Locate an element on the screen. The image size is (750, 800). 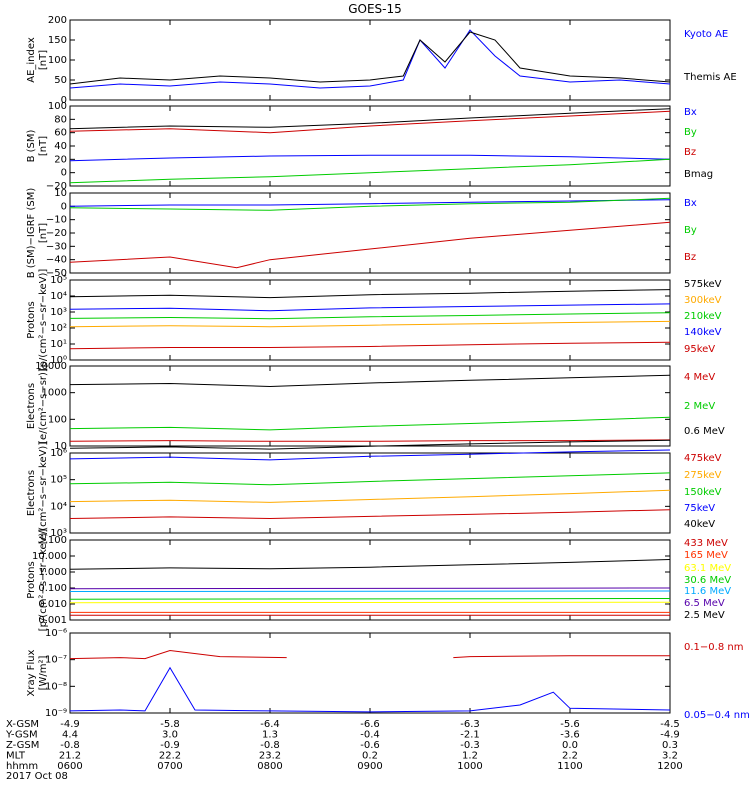
footer-row-label: X-GSM is located at coordinates (22, 724).